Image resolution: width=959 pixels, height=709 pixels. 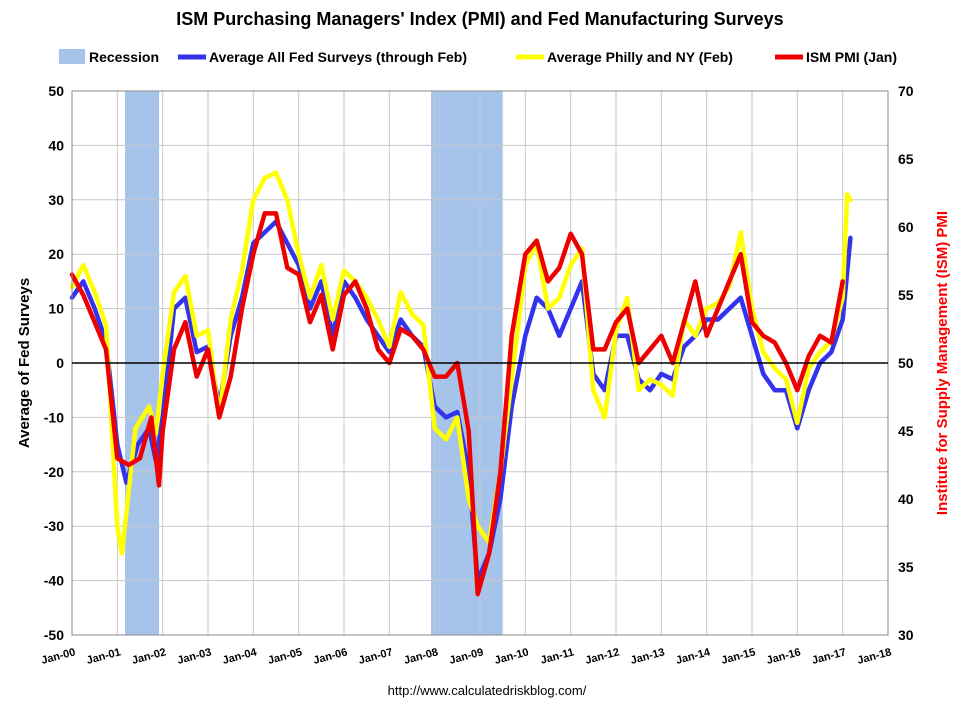 I want to click on x-tick: Jan-14, so click(x=694, y=656).